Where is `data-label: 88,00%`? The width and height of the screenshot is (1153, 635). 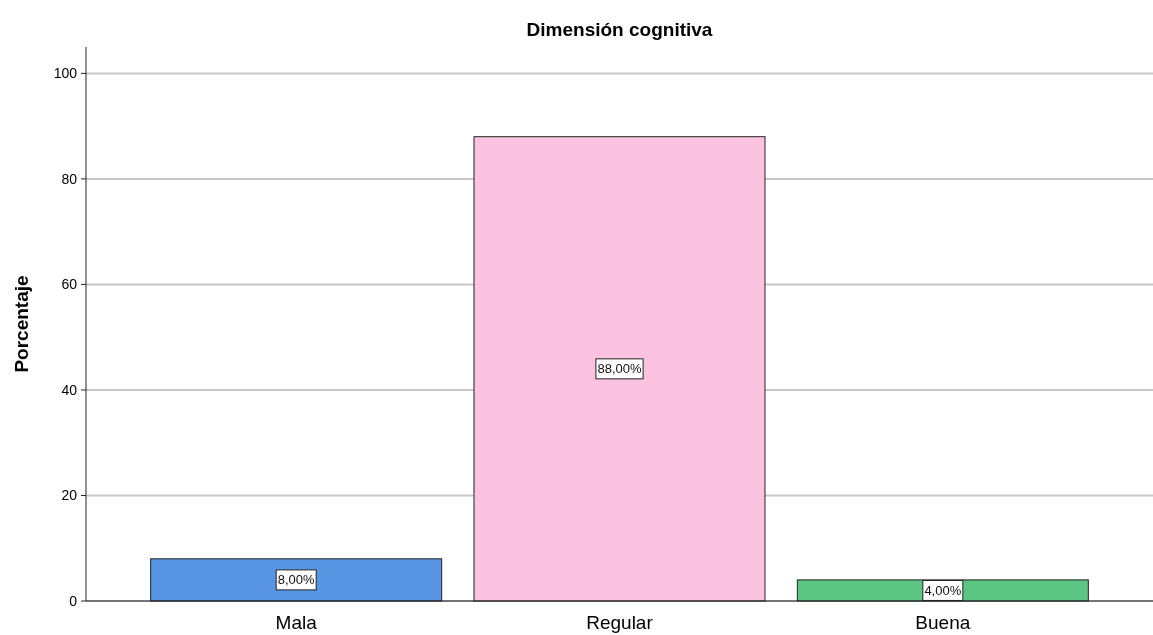 data-label: 88,00% is located at coordinates (619, 369).